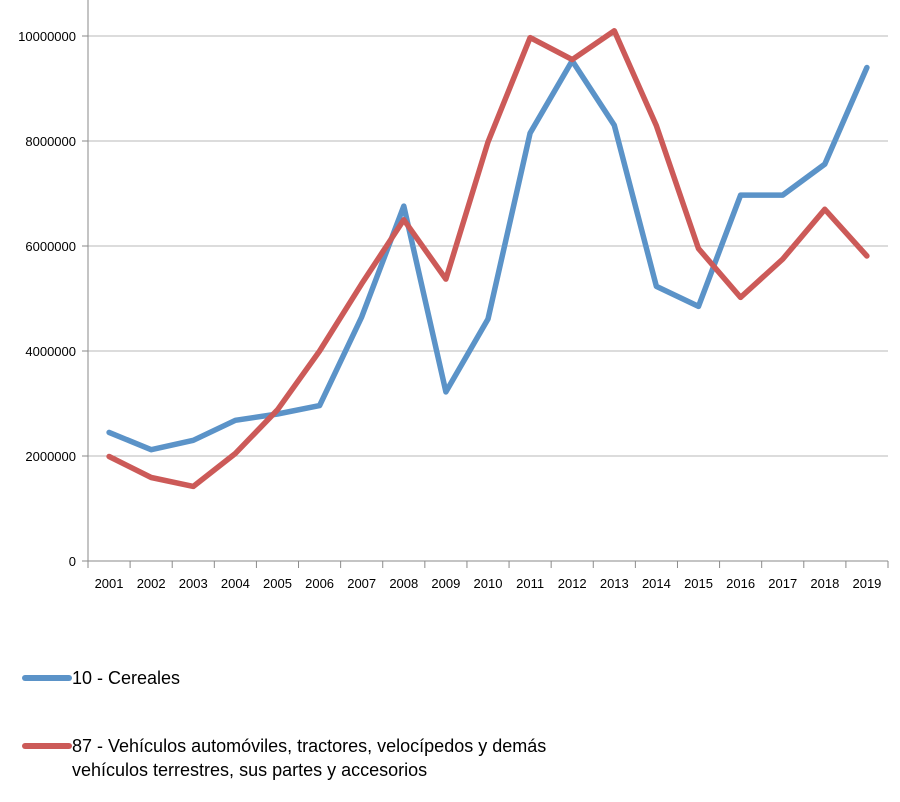  What do you see at coordinates (235, 583) in the screenshot?
I see `x-tick-label: 2004` at bounding box center [235, 583].